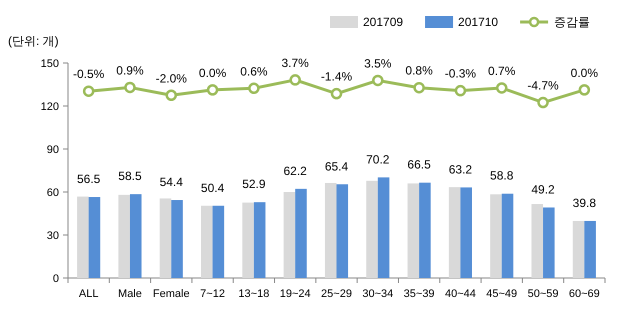 The height and width of the screenshot is (323, 630). I want to click on x-tick-label: 7~12, so click(212, 294).